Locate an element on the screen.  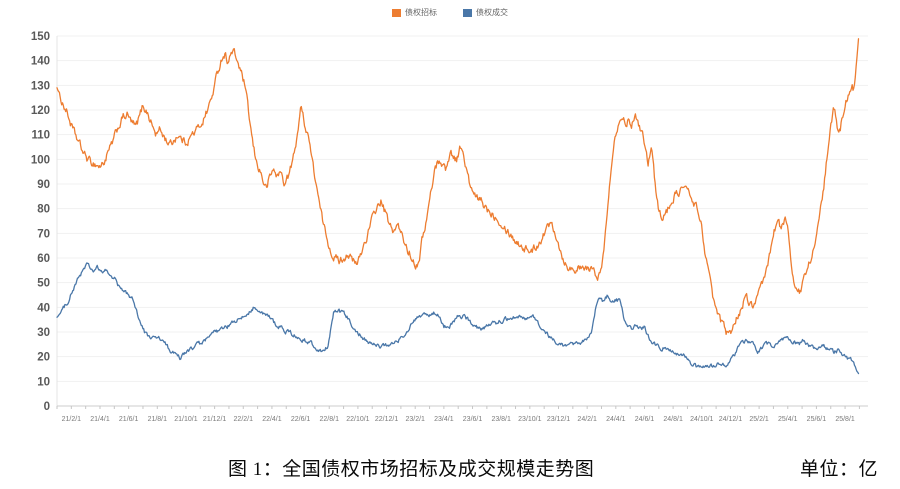
x-tick-label: 24/12/1 is located at coordinates (730, 419).